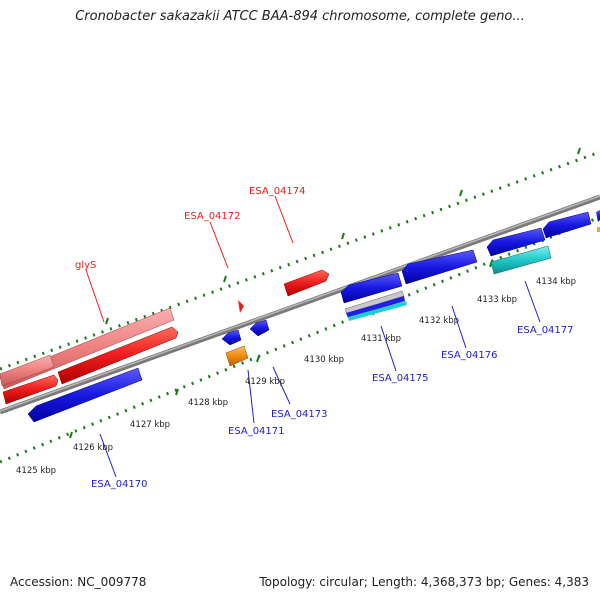  I want to click on gene-yellow-edge, so click(598, 229).